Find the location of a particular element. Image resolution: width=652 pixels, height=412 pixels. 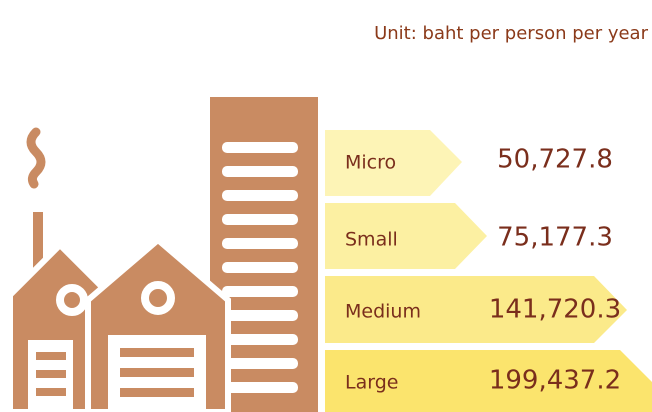

size-label: Large is located at coordinates (371, 383).